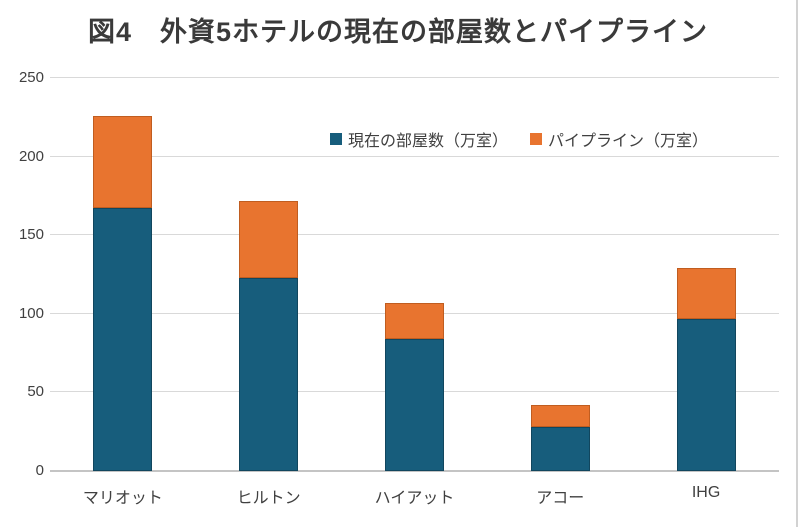 The width and height of the screenshot is (800, 527). I want to click on bar-IHG, so click(706, 369).